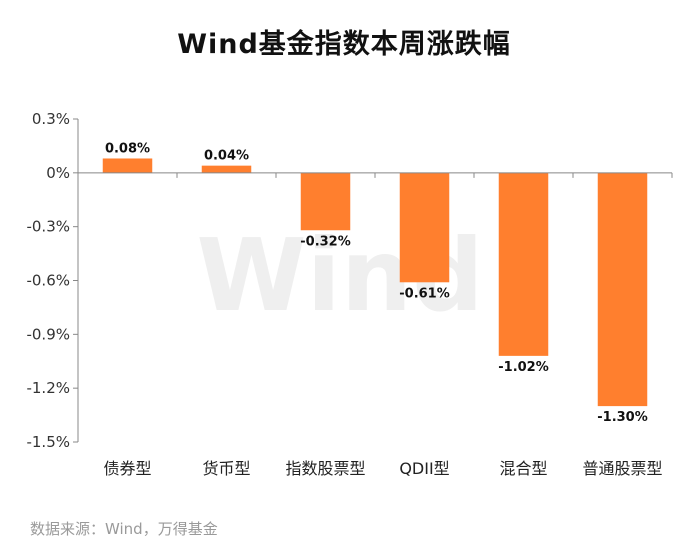 This screenshot has width=688, height=549. I want to click on y-tick-label-5: -1.2%, so click(48, 388).